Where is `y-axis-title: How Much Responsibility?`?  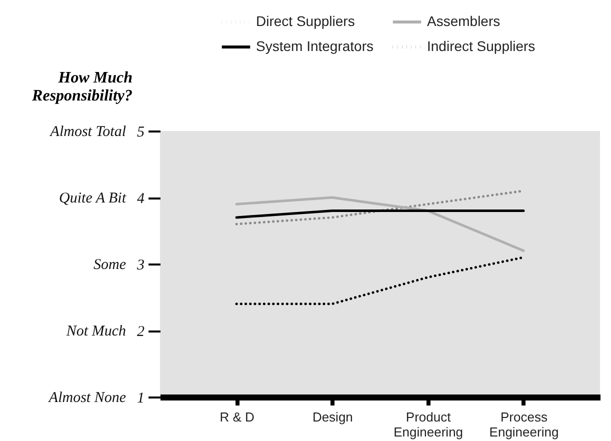 y-axis-title: How Much Responsibility? is located at coordinates (82, 87).